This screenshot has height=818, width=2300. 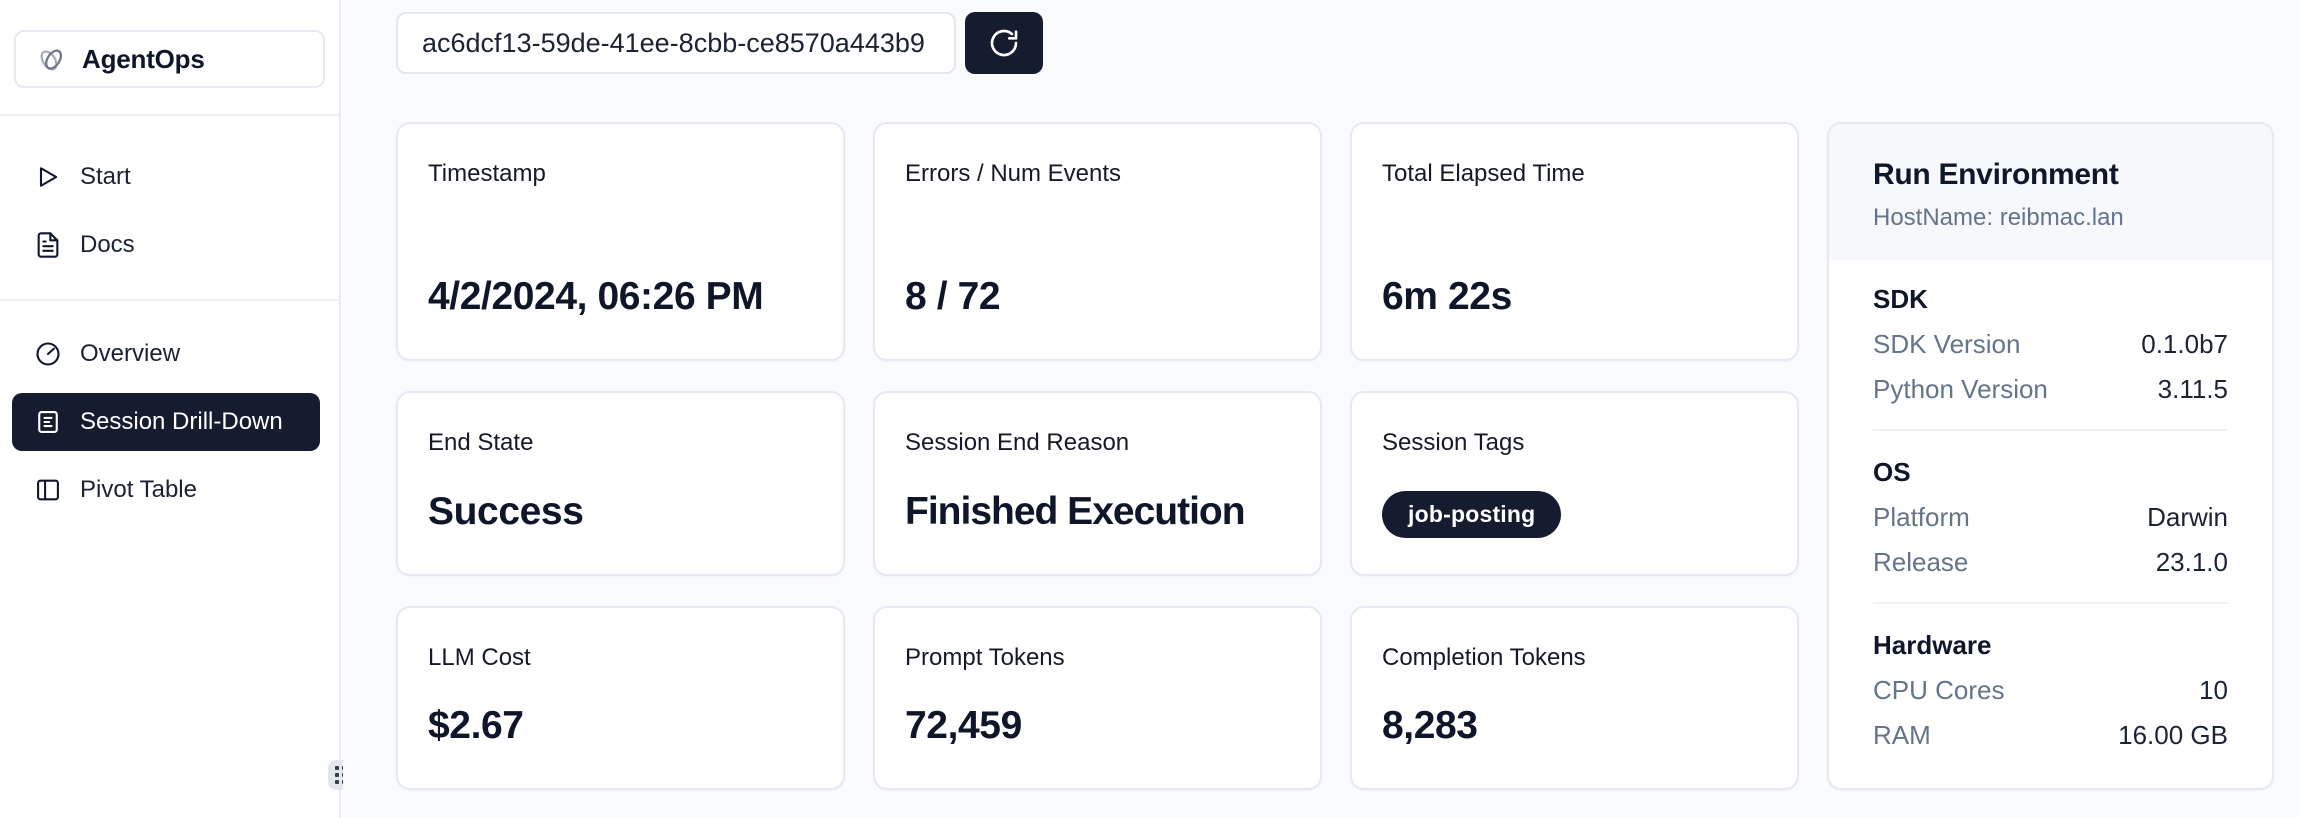 What do you see at coordinates (1902, 735) in the screenshot?
I see `env-row-label: RAM` at bounding box center [1902, 735].